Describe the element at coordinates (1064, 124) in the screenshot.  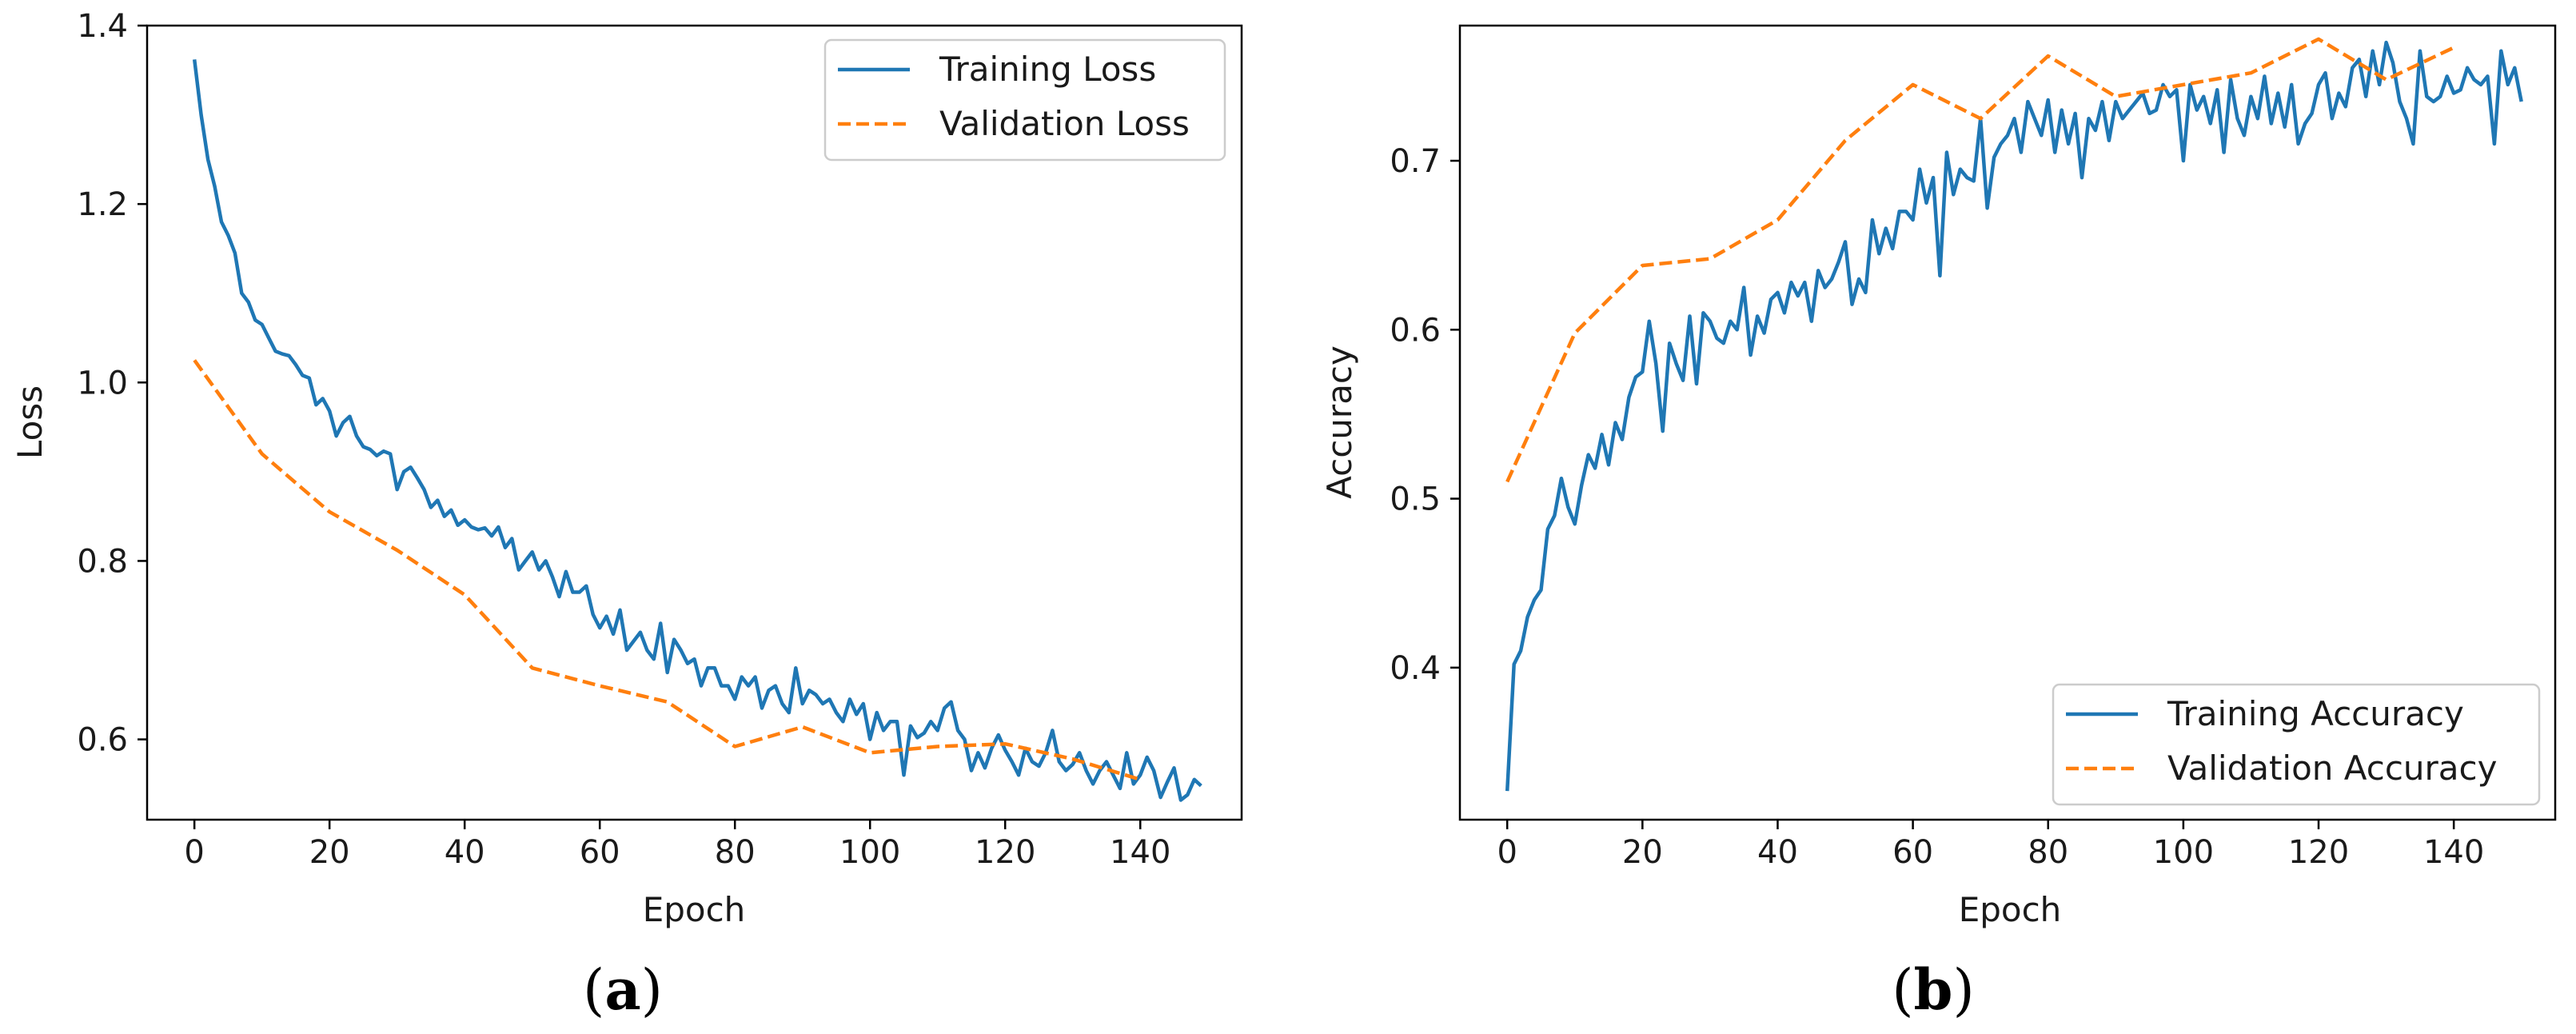
I see `legend-label-validation-loss: Validation Loss` at that location.